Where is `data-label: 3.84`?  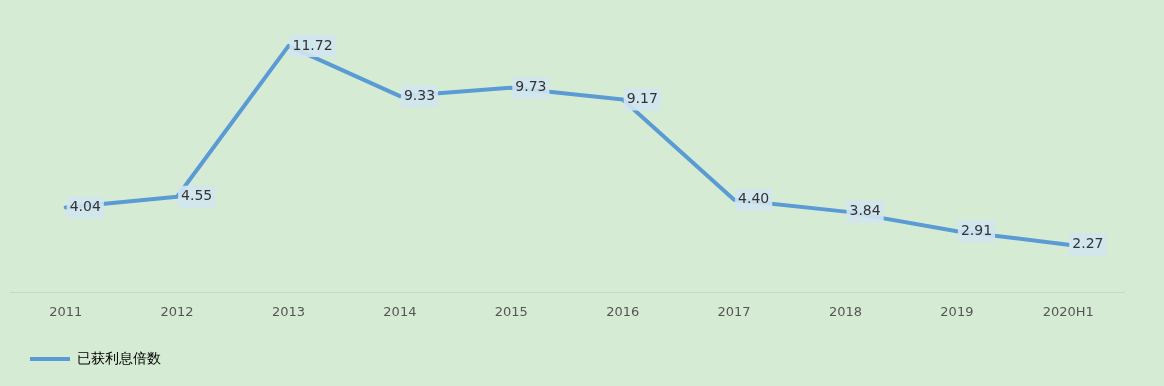 data-label: 3.84 is located at coordinates (865, 210).